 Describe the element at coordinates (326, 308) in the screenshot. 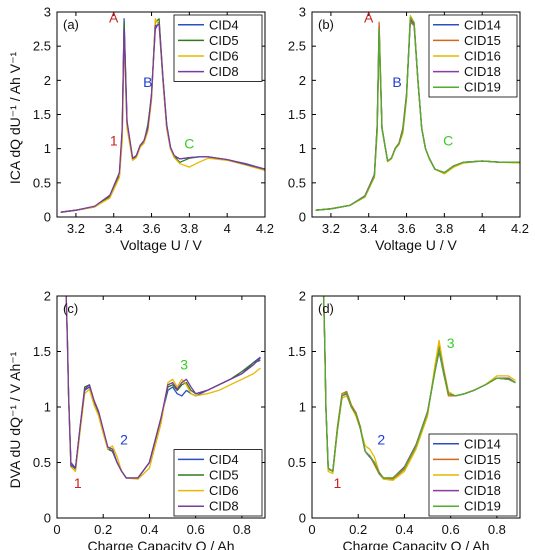

I see `panel-label: (d)` at that location.